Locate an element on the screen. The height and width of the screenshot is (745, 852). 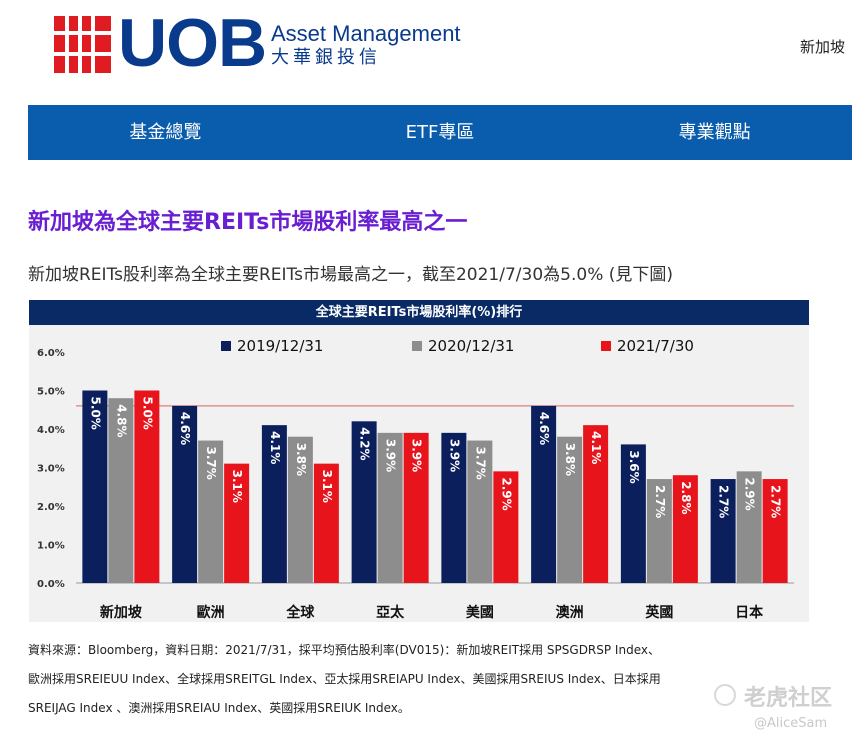
x-category-label: 日本 is located at coordinates (749, 612).